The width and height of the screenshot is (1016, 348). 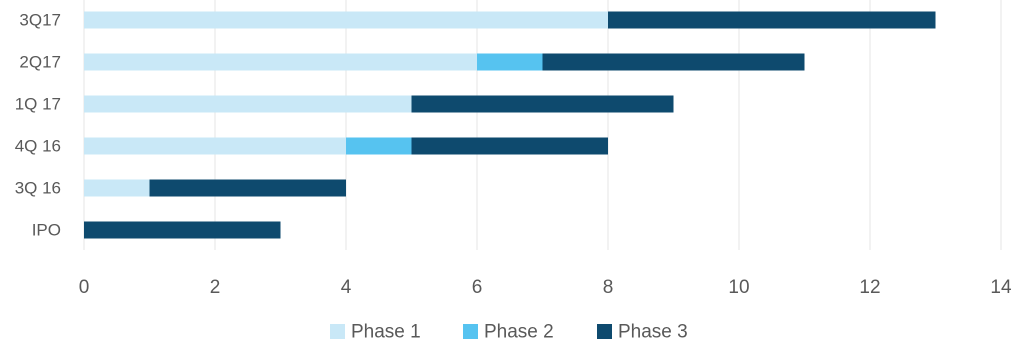 What do you see at coordinates (1001, 287) in the screenshot?
I see `x-tick-label: 14` at bounding box center [1001, 287].